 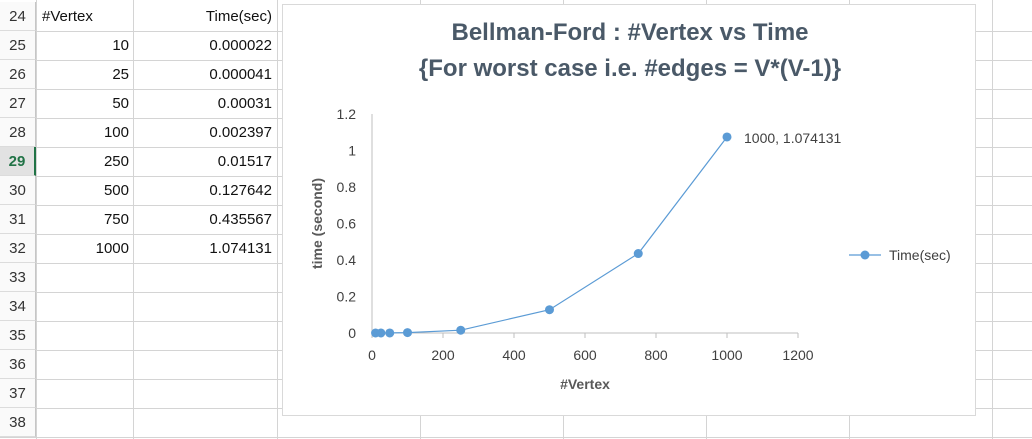 I want to click on x-tick-label: 1200, so click(x=797, y=355).